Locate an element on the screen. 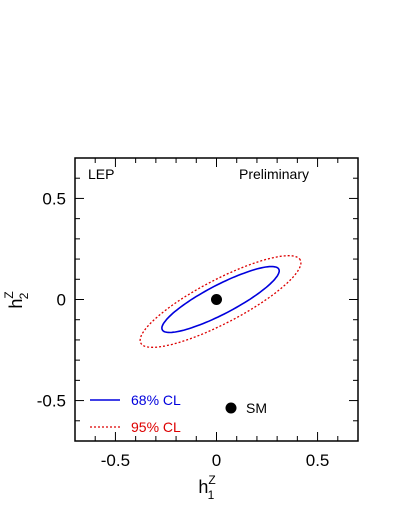 The width and height of the screenshot is (407, 527). legend-label-95: 95% CL is located at coordinates (156, 427).